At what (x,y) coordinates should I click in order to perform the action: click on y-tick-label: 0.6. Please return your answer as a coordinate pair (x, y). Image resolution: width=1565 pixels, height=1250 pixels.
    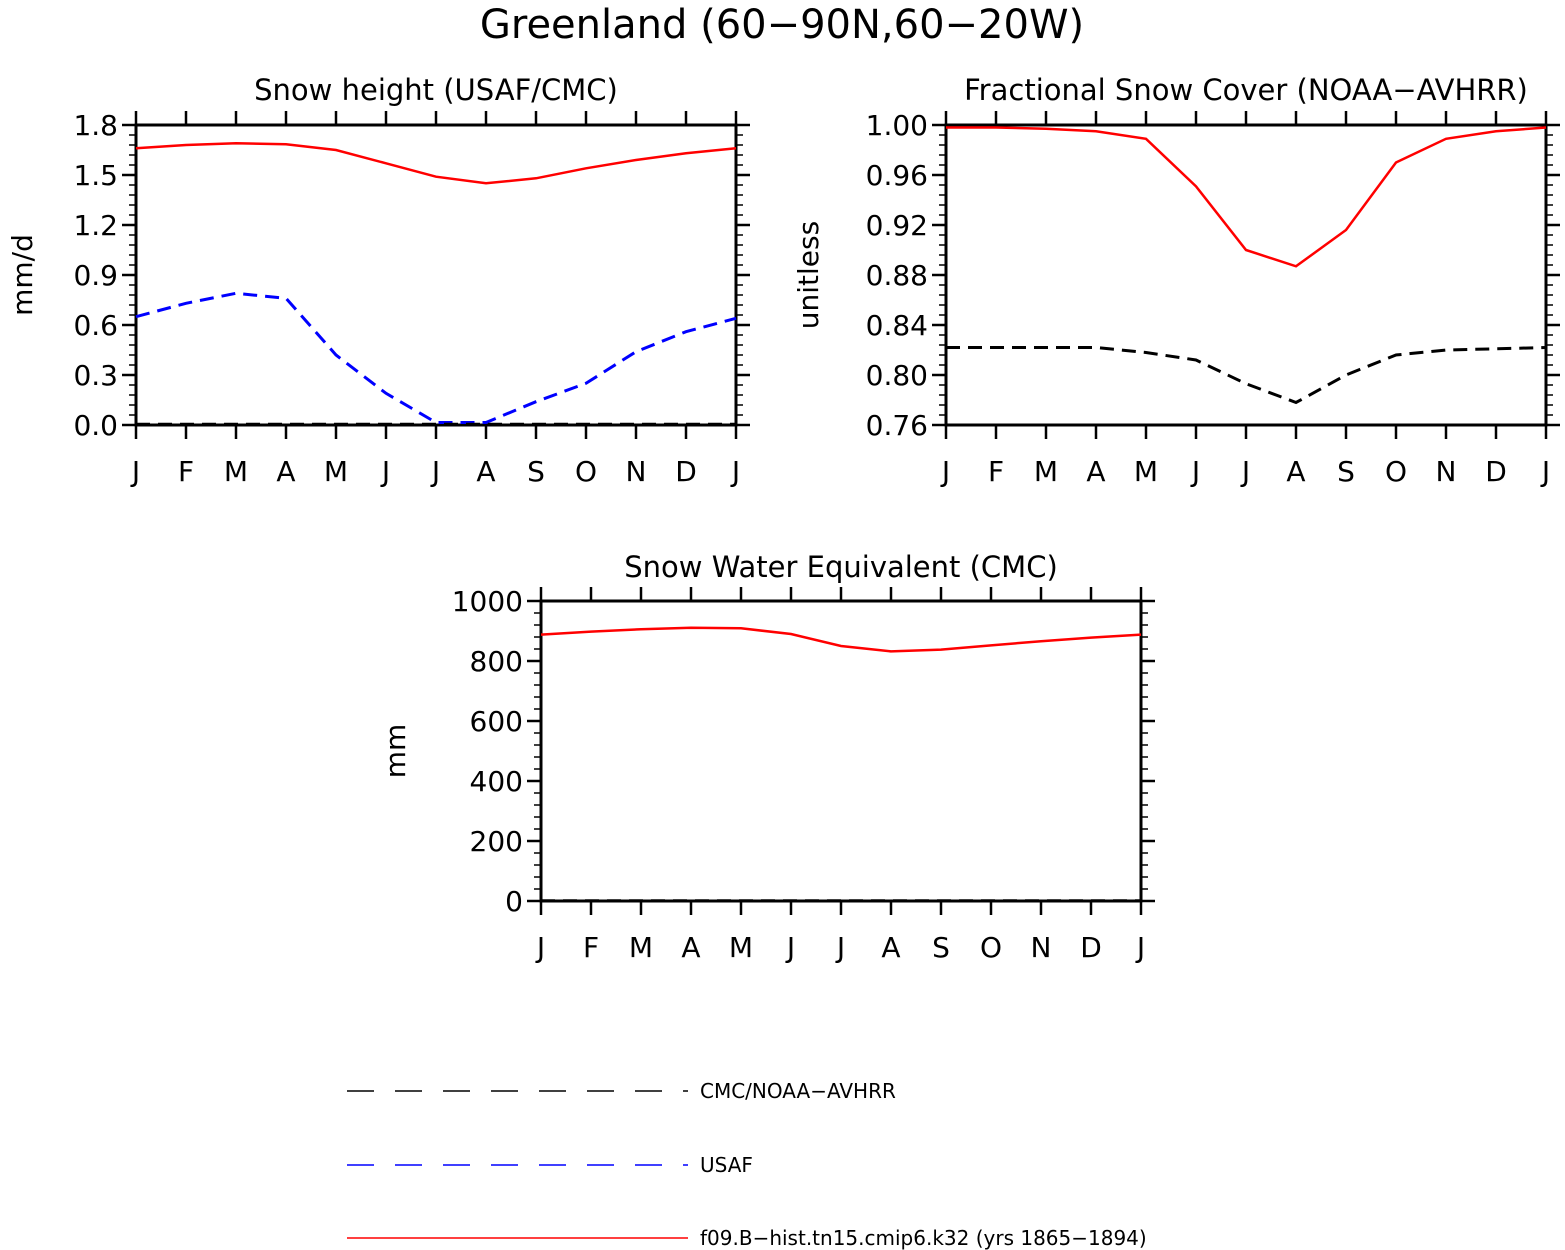
    Looking at the image, I should click on (95, 325).